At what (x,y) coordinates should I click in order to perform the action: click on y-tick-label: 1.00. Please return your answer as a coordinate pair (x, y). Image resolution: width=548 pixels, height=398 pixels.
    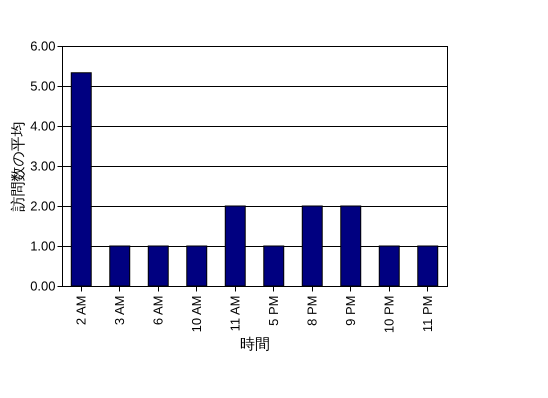
    Looking at the image, I should click on (43, 246).